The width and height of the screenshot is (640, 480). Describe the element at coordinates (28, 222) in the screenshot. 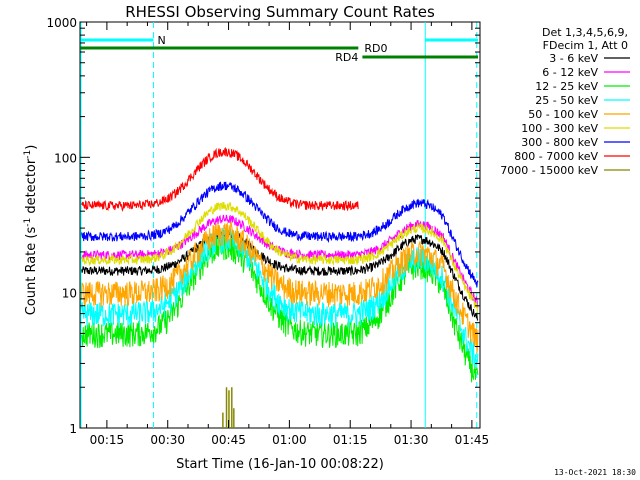

I see `y-axis-label-sup1: -1` at that location.